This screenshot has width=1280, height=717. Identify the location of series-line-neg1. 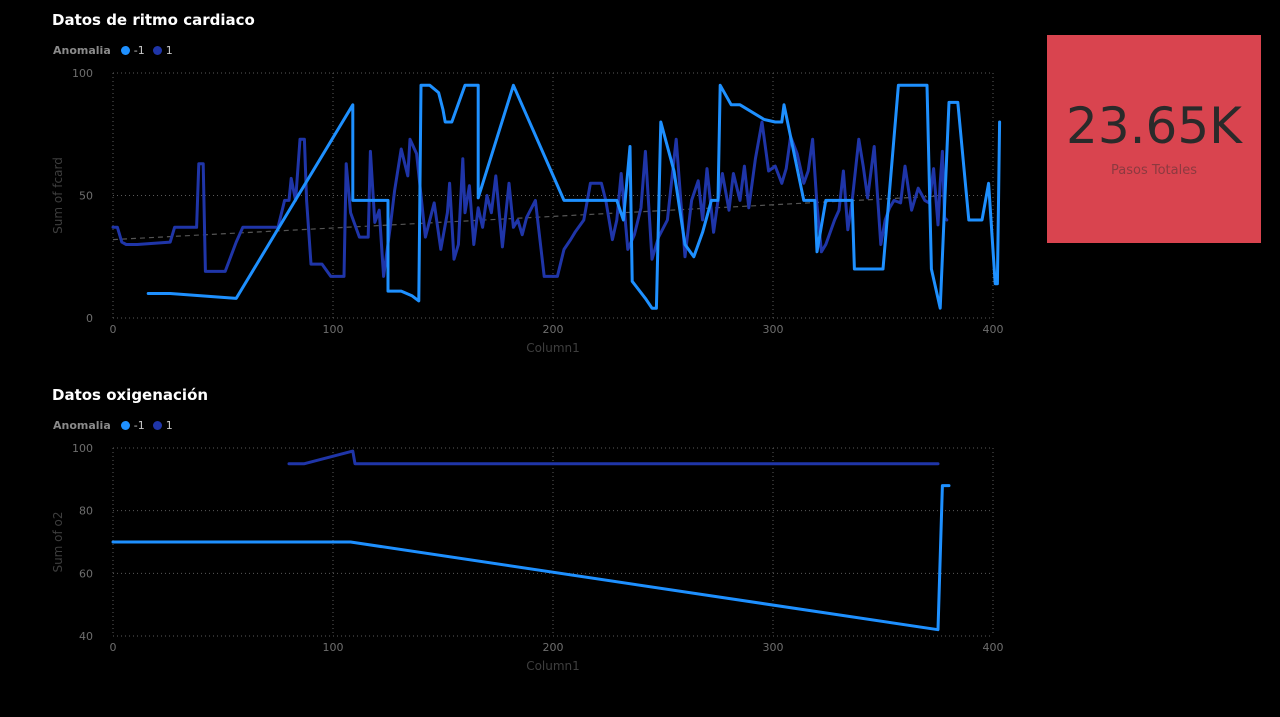
(531, 558).